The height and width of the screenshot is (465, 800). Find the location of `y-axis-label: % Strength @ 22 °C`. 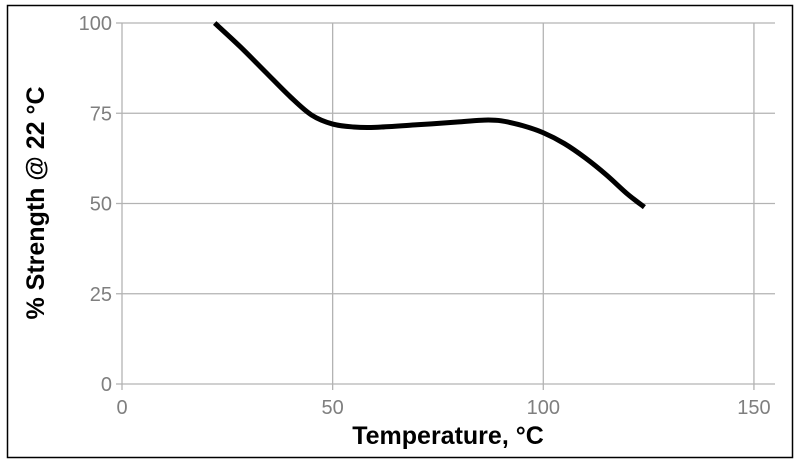

y-axis-label: % Strength @ 22 °C is located at coordinates (36, 202).